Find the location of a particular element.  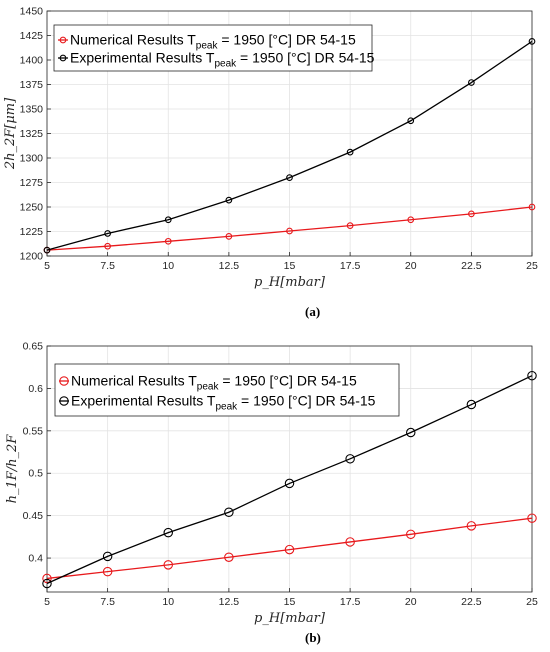

y-tick-label: 1400 is located at coordinates (32, 61).